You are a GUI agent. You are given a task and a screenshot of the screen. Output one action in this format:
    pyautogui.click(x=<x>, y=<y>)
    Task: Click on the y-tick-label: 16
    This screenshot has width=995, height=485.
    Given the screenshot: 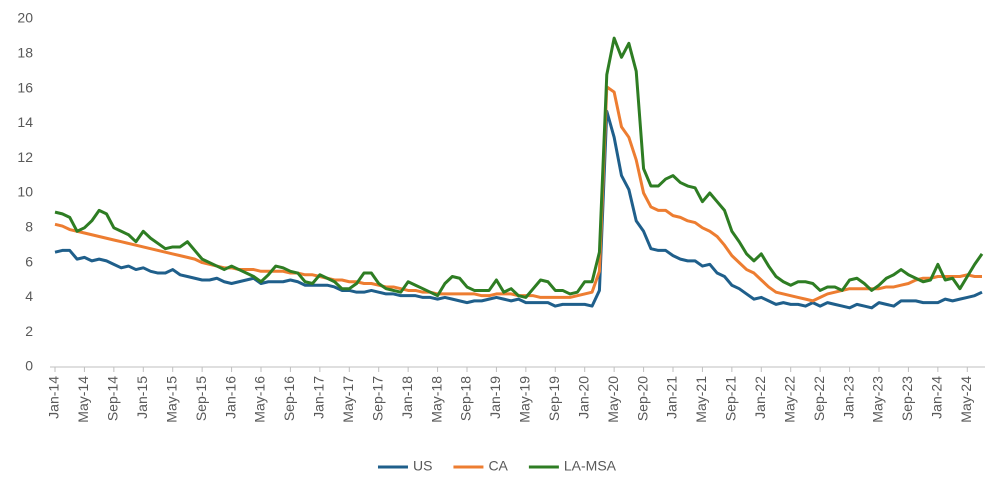 What is the action you would take?
    pyautogui.click(x=25, y=87)
    